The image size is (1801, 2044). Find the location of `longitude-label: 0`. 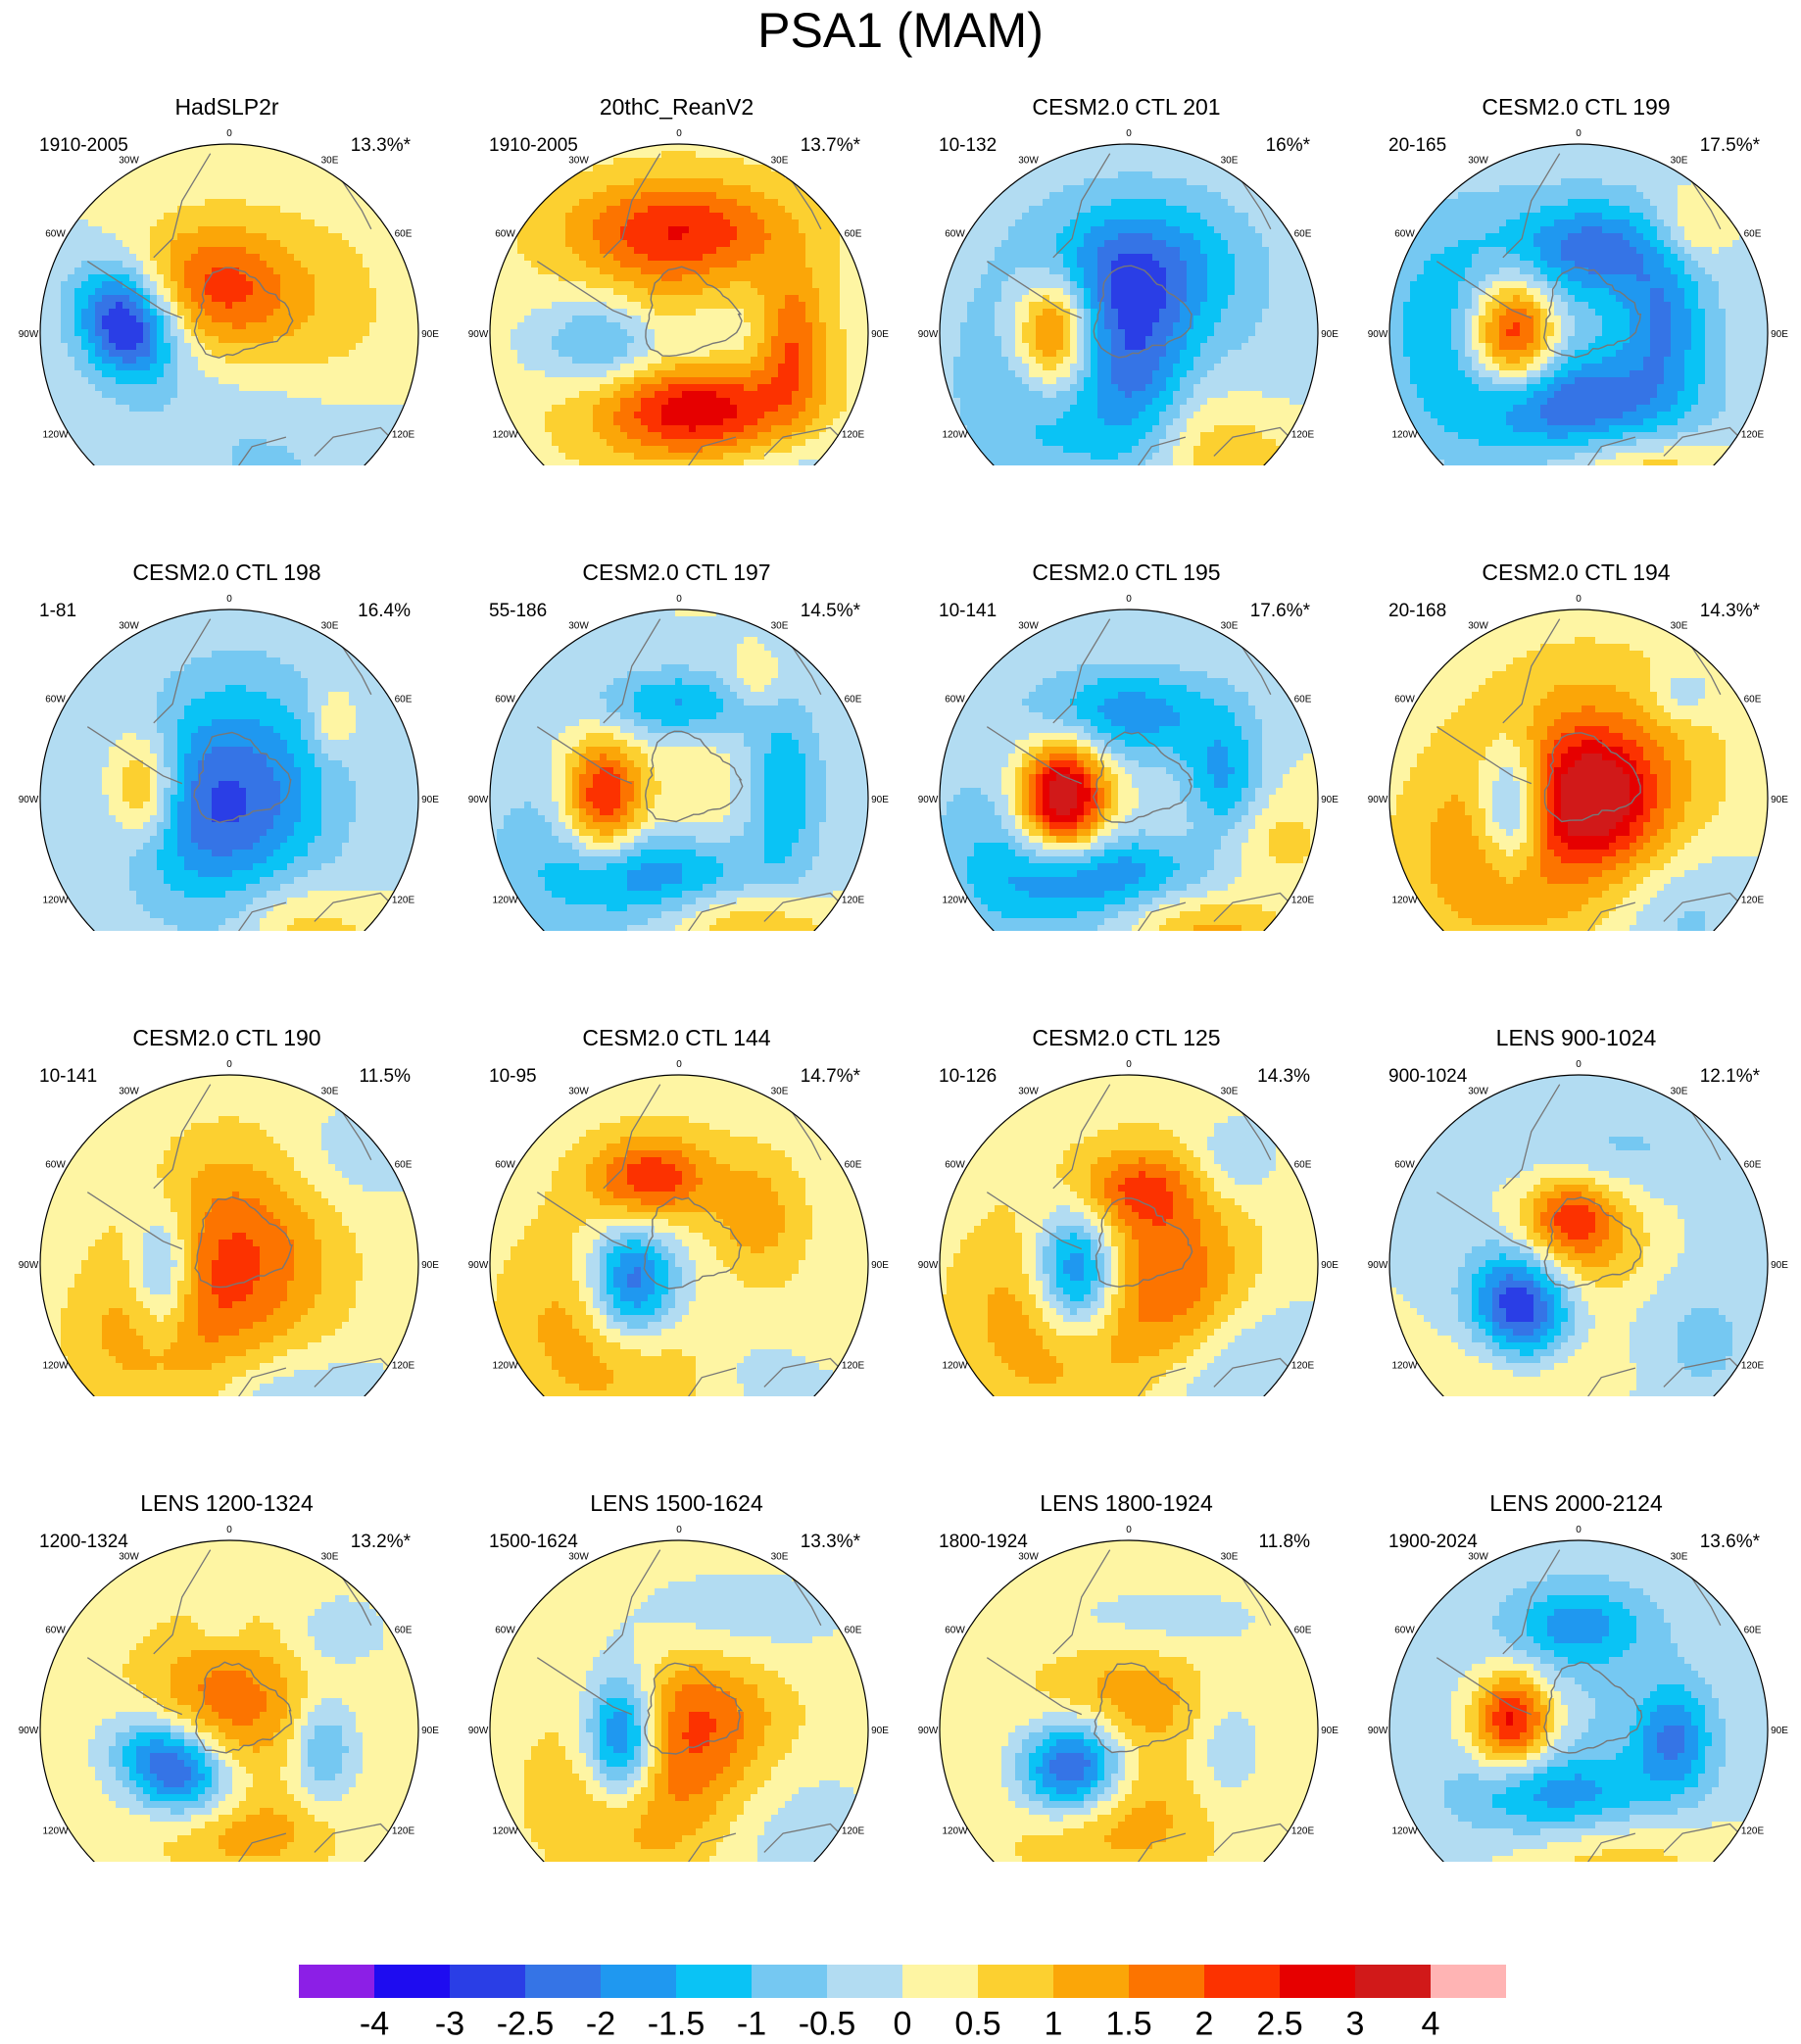

longitude-label: 0 is located at coordinates (229, 599).